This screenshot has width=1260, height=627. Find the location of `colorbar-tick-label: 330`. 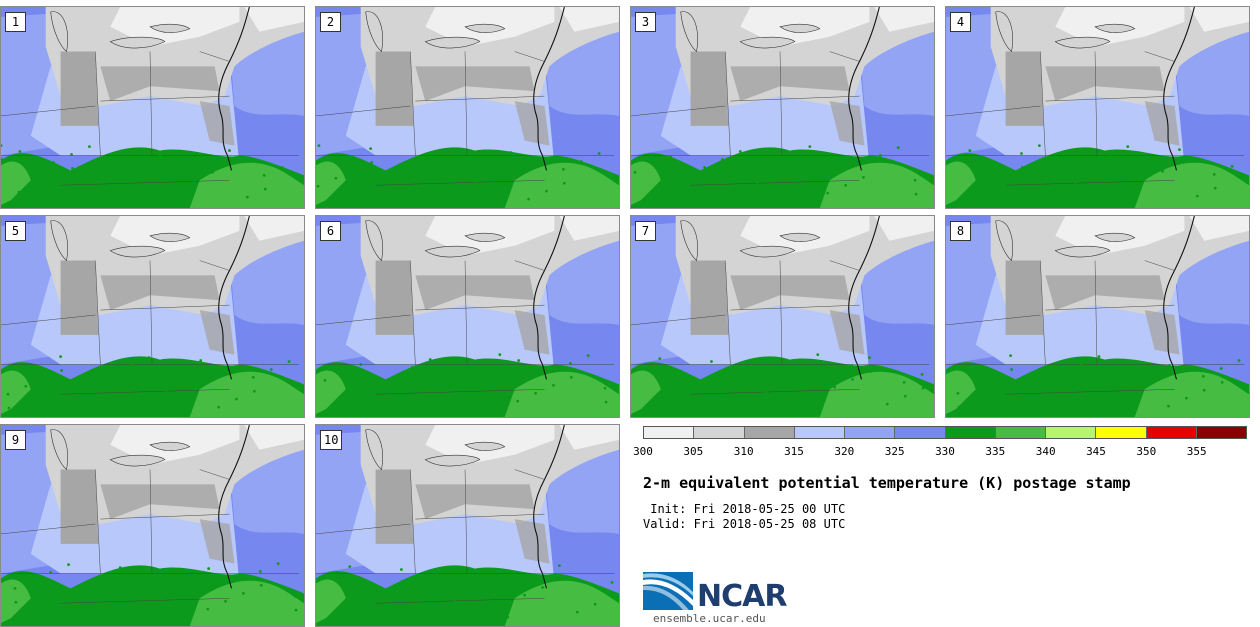

colorbar-tick-label: 330 is located at coordinates (945, 451).